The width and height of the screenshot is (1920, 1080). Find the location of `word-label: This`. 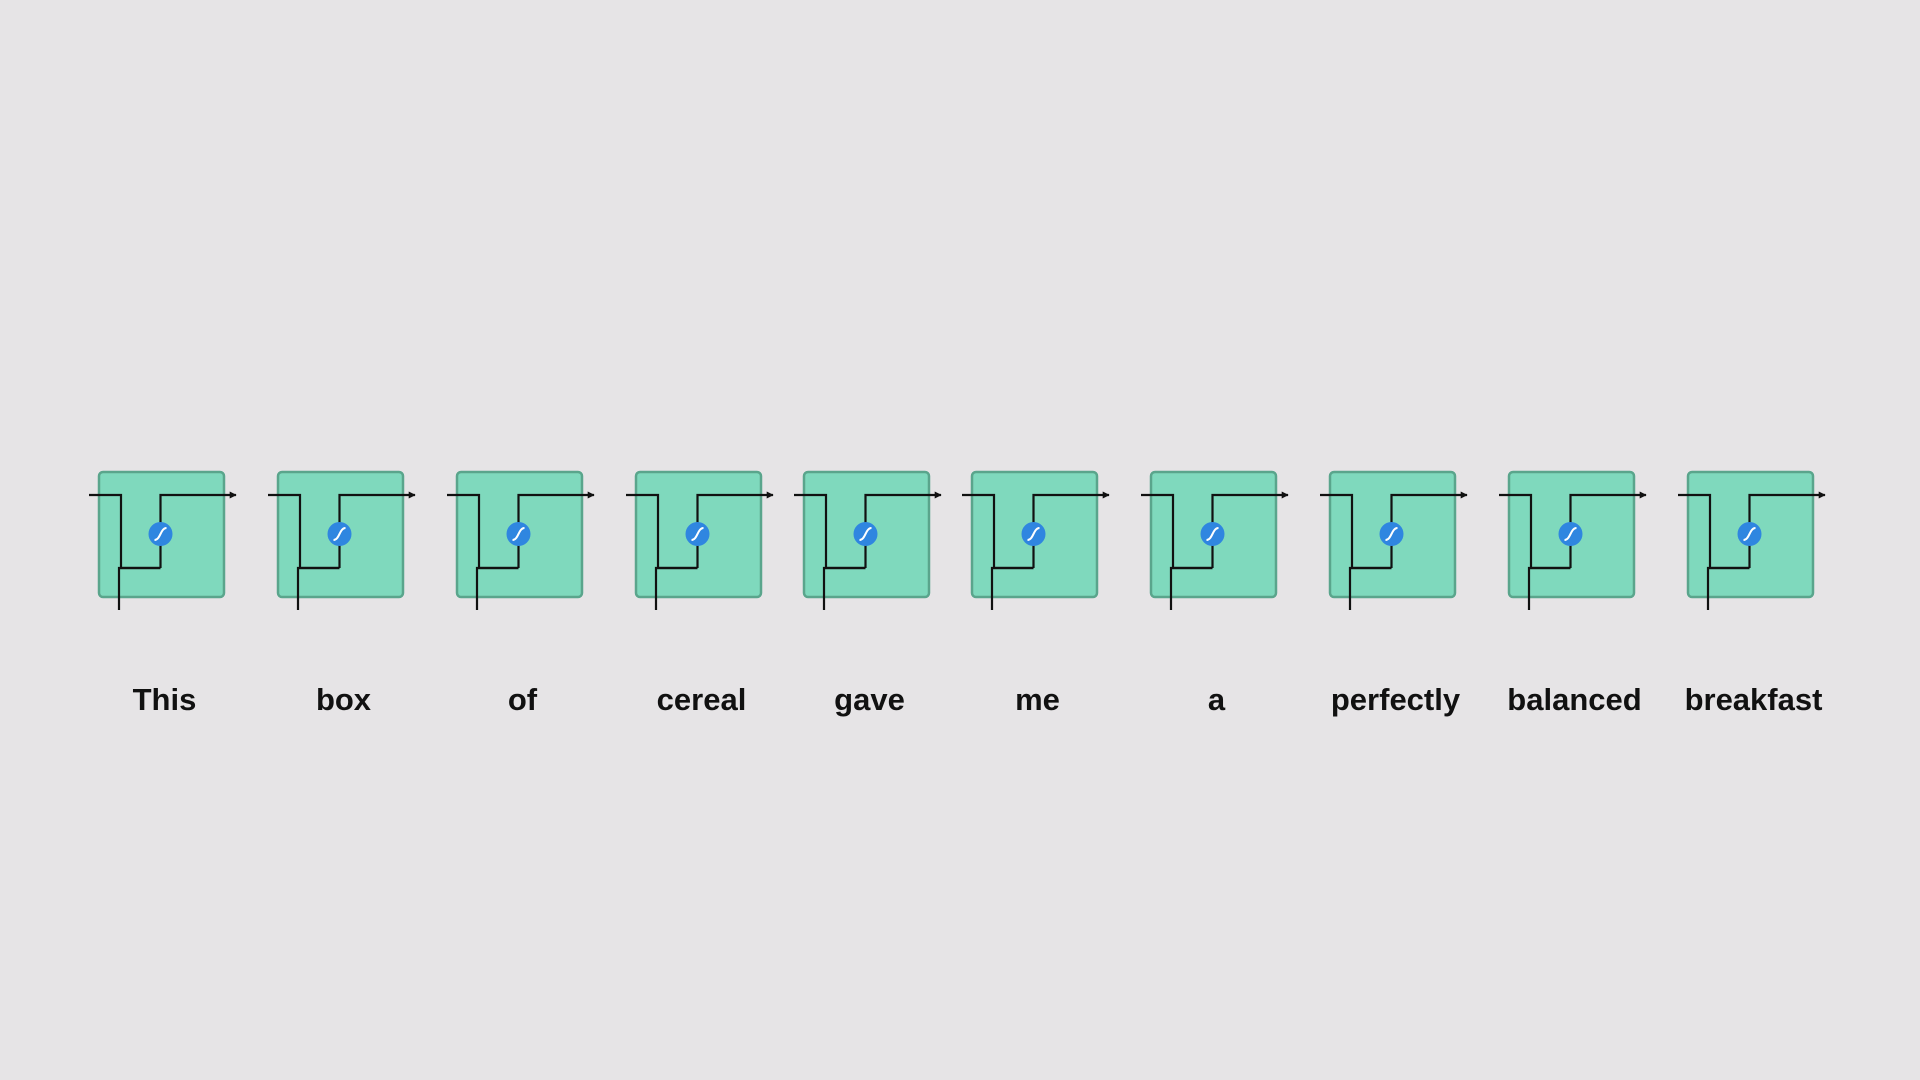

word-label: This is located at coordinates (165, 699).